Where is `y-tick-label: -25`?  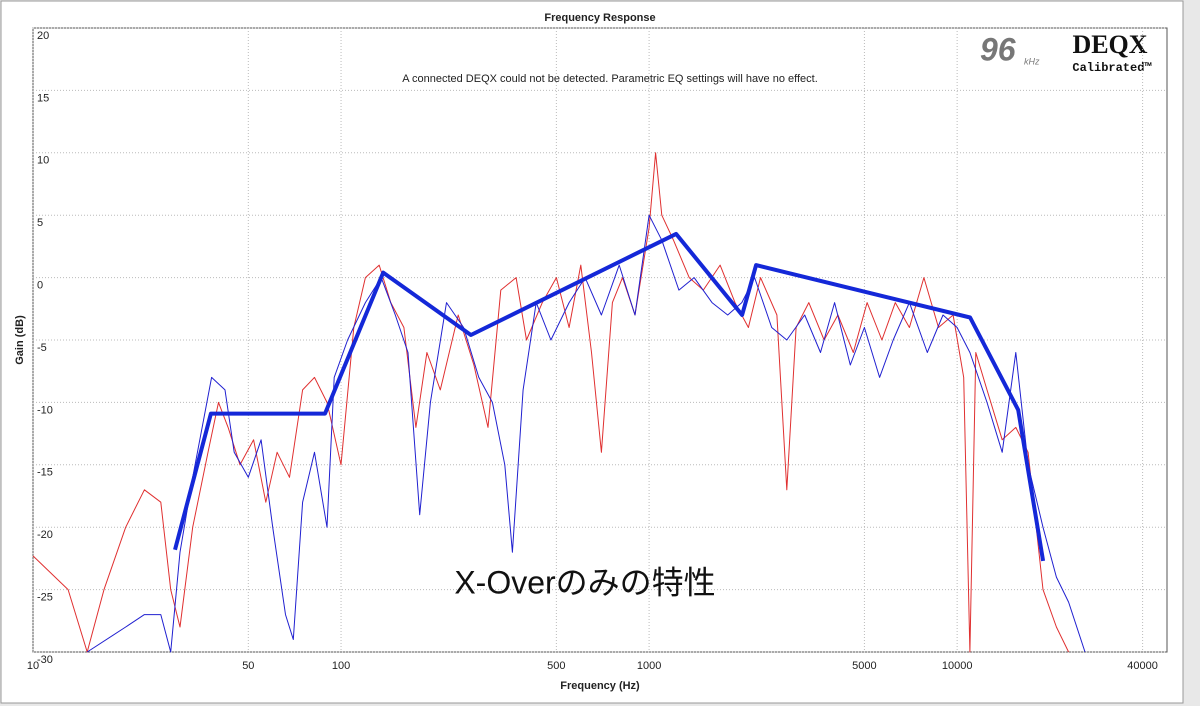
y-tick-label: -25 is located at coordinates (45, 598).